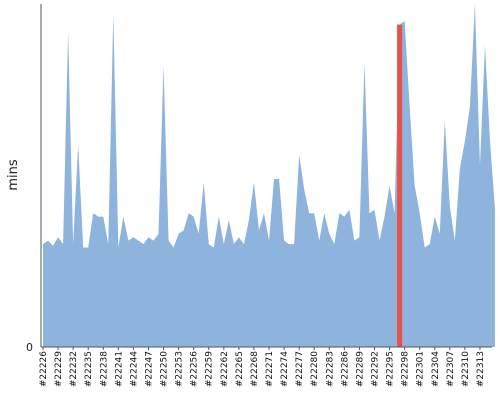  I want to click on x-tick-label: #22250, so click(165, 369).